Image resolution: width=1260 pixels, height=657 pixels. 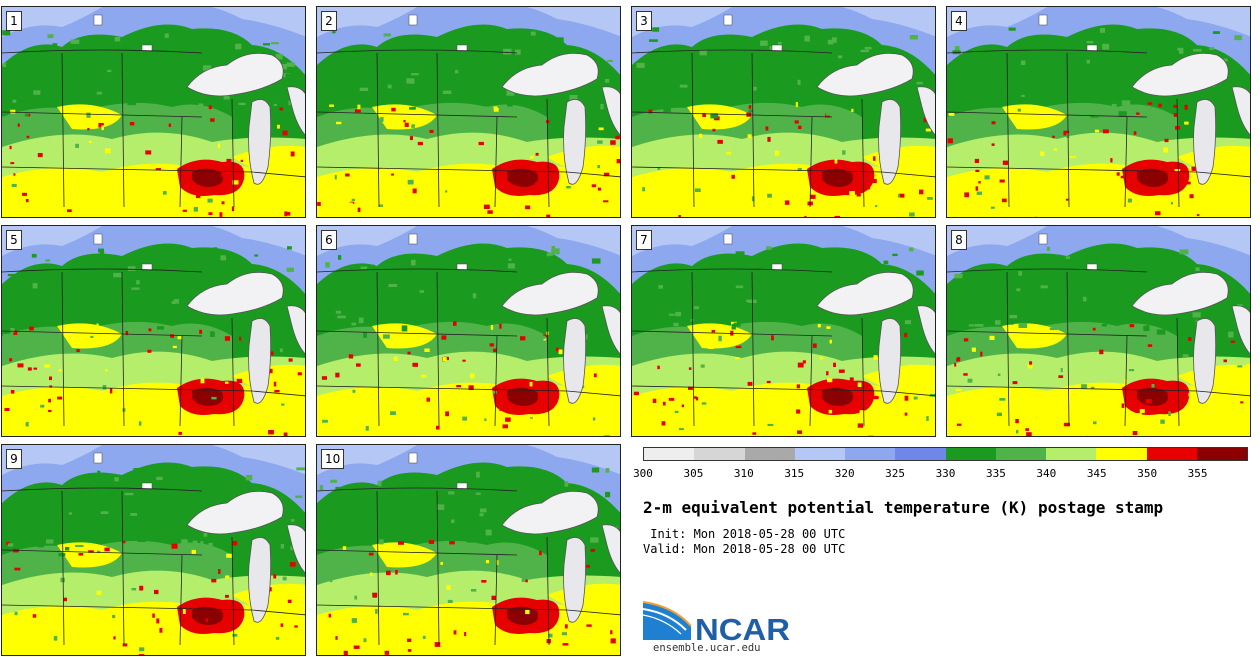 What do you see at coordinates (329, 21) in the screenshot?
I see `member-number: 2` at bounding box center [329, 21].